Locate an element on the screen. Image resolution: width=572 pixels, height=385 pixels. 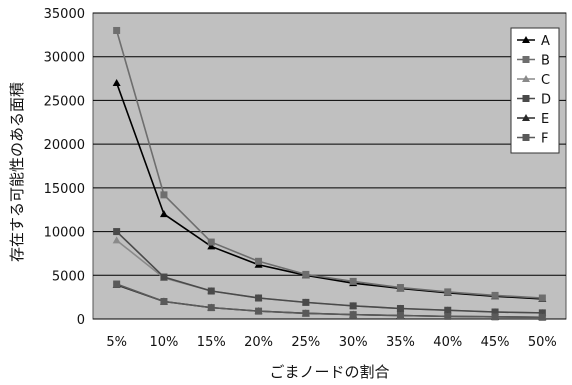
y-tick-label: 0 is located at coordinates (81, 320).